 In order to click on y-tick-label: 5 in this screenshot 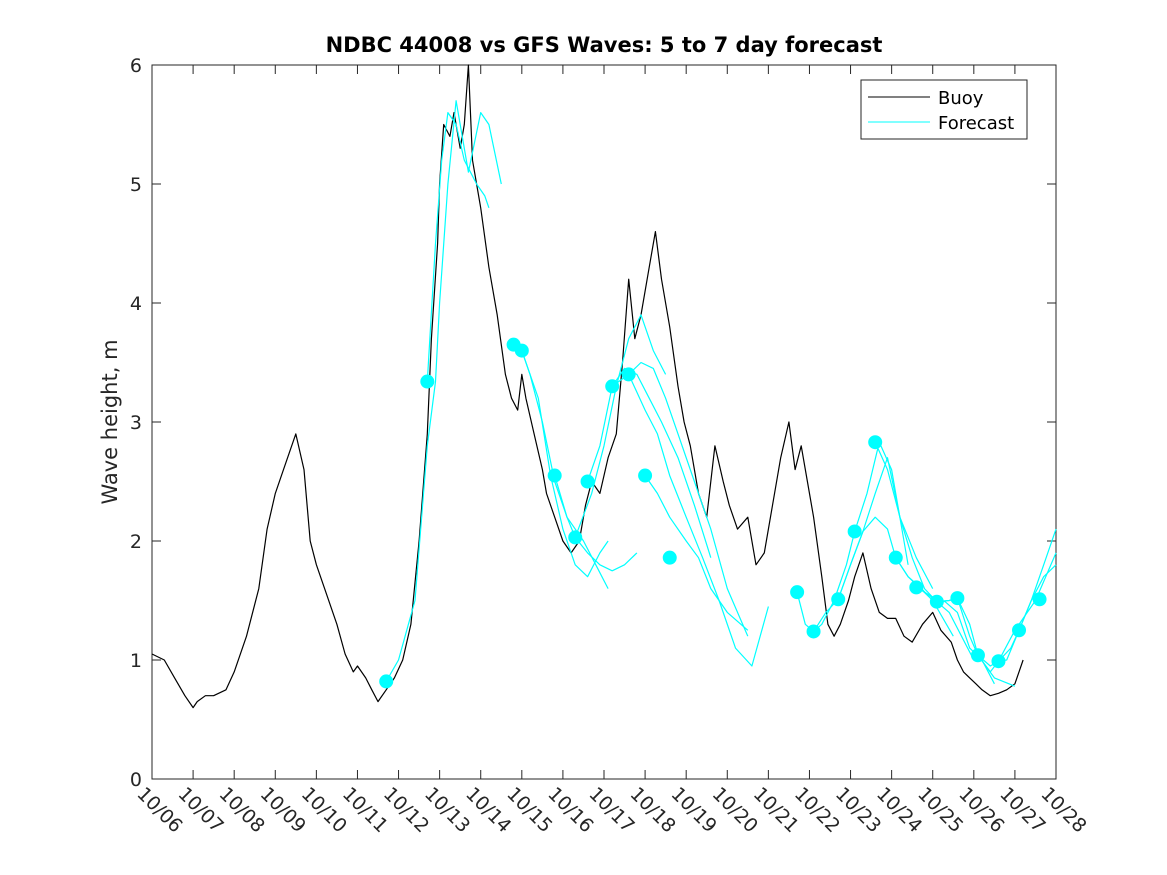, I will do `click(136, 185)`.